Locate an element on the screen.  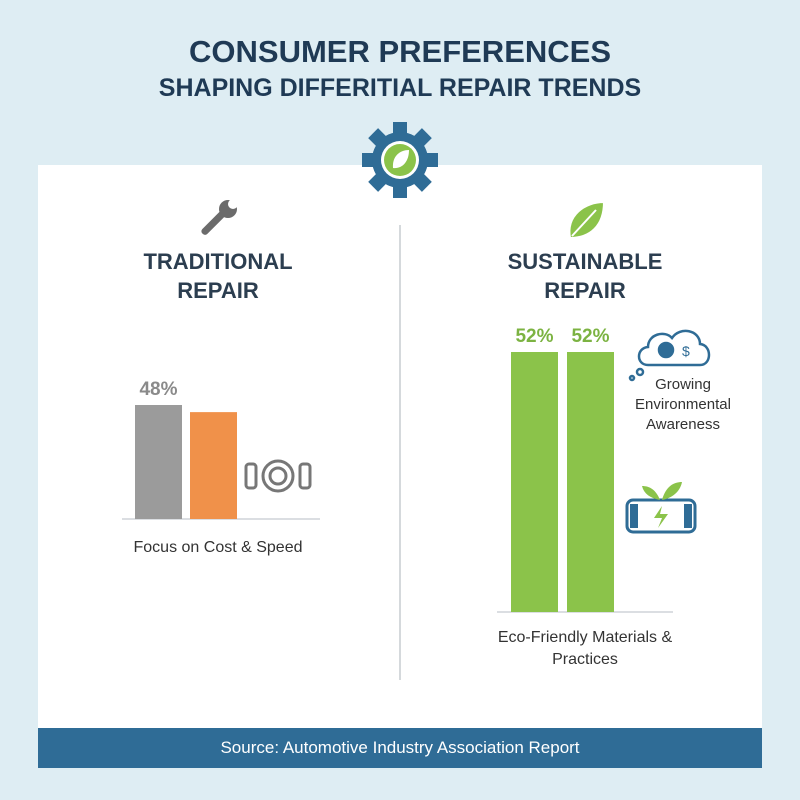
caption: Eco-Friendly Materials & Practices is located at coordinates (585, 648).